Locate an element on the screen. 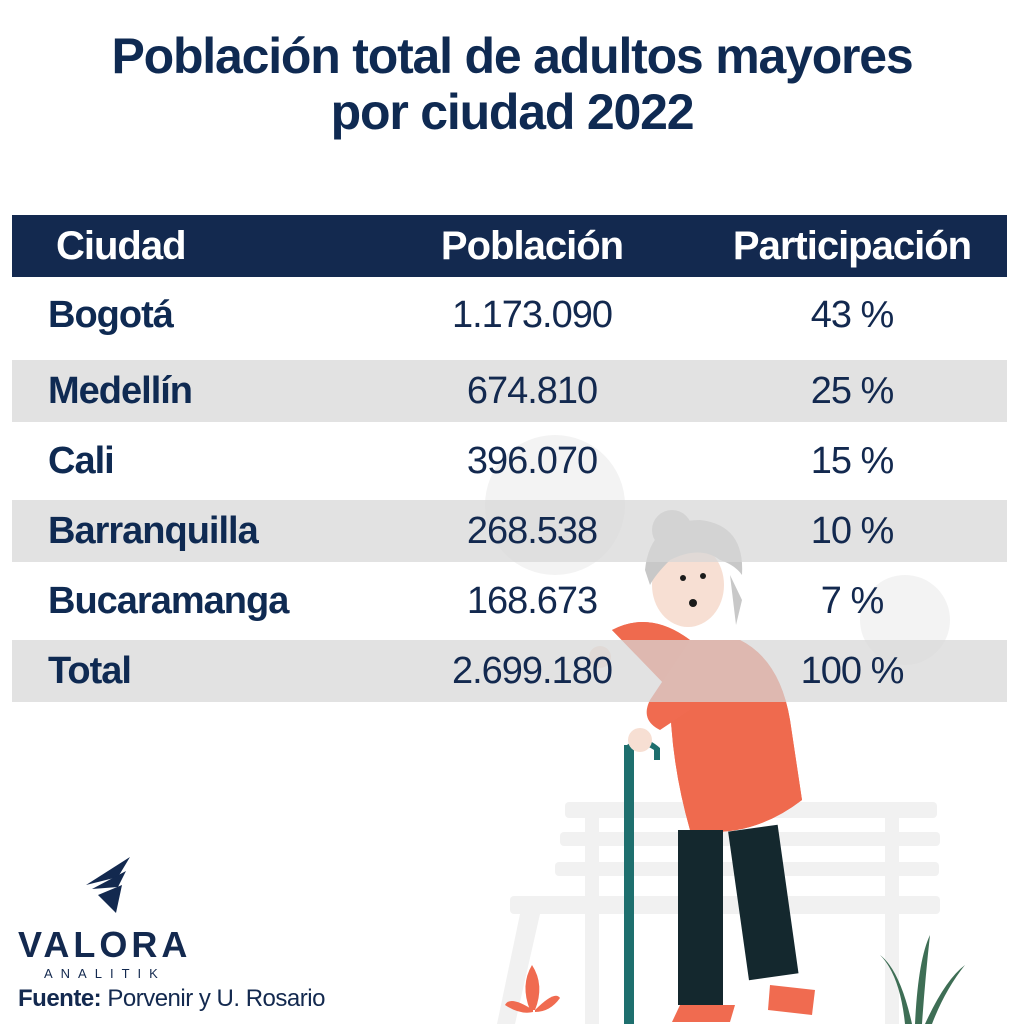 This screenshot has height=1024, width=1024. table-row: Cali 396.070 15 % is located at coordinates (509, 461).